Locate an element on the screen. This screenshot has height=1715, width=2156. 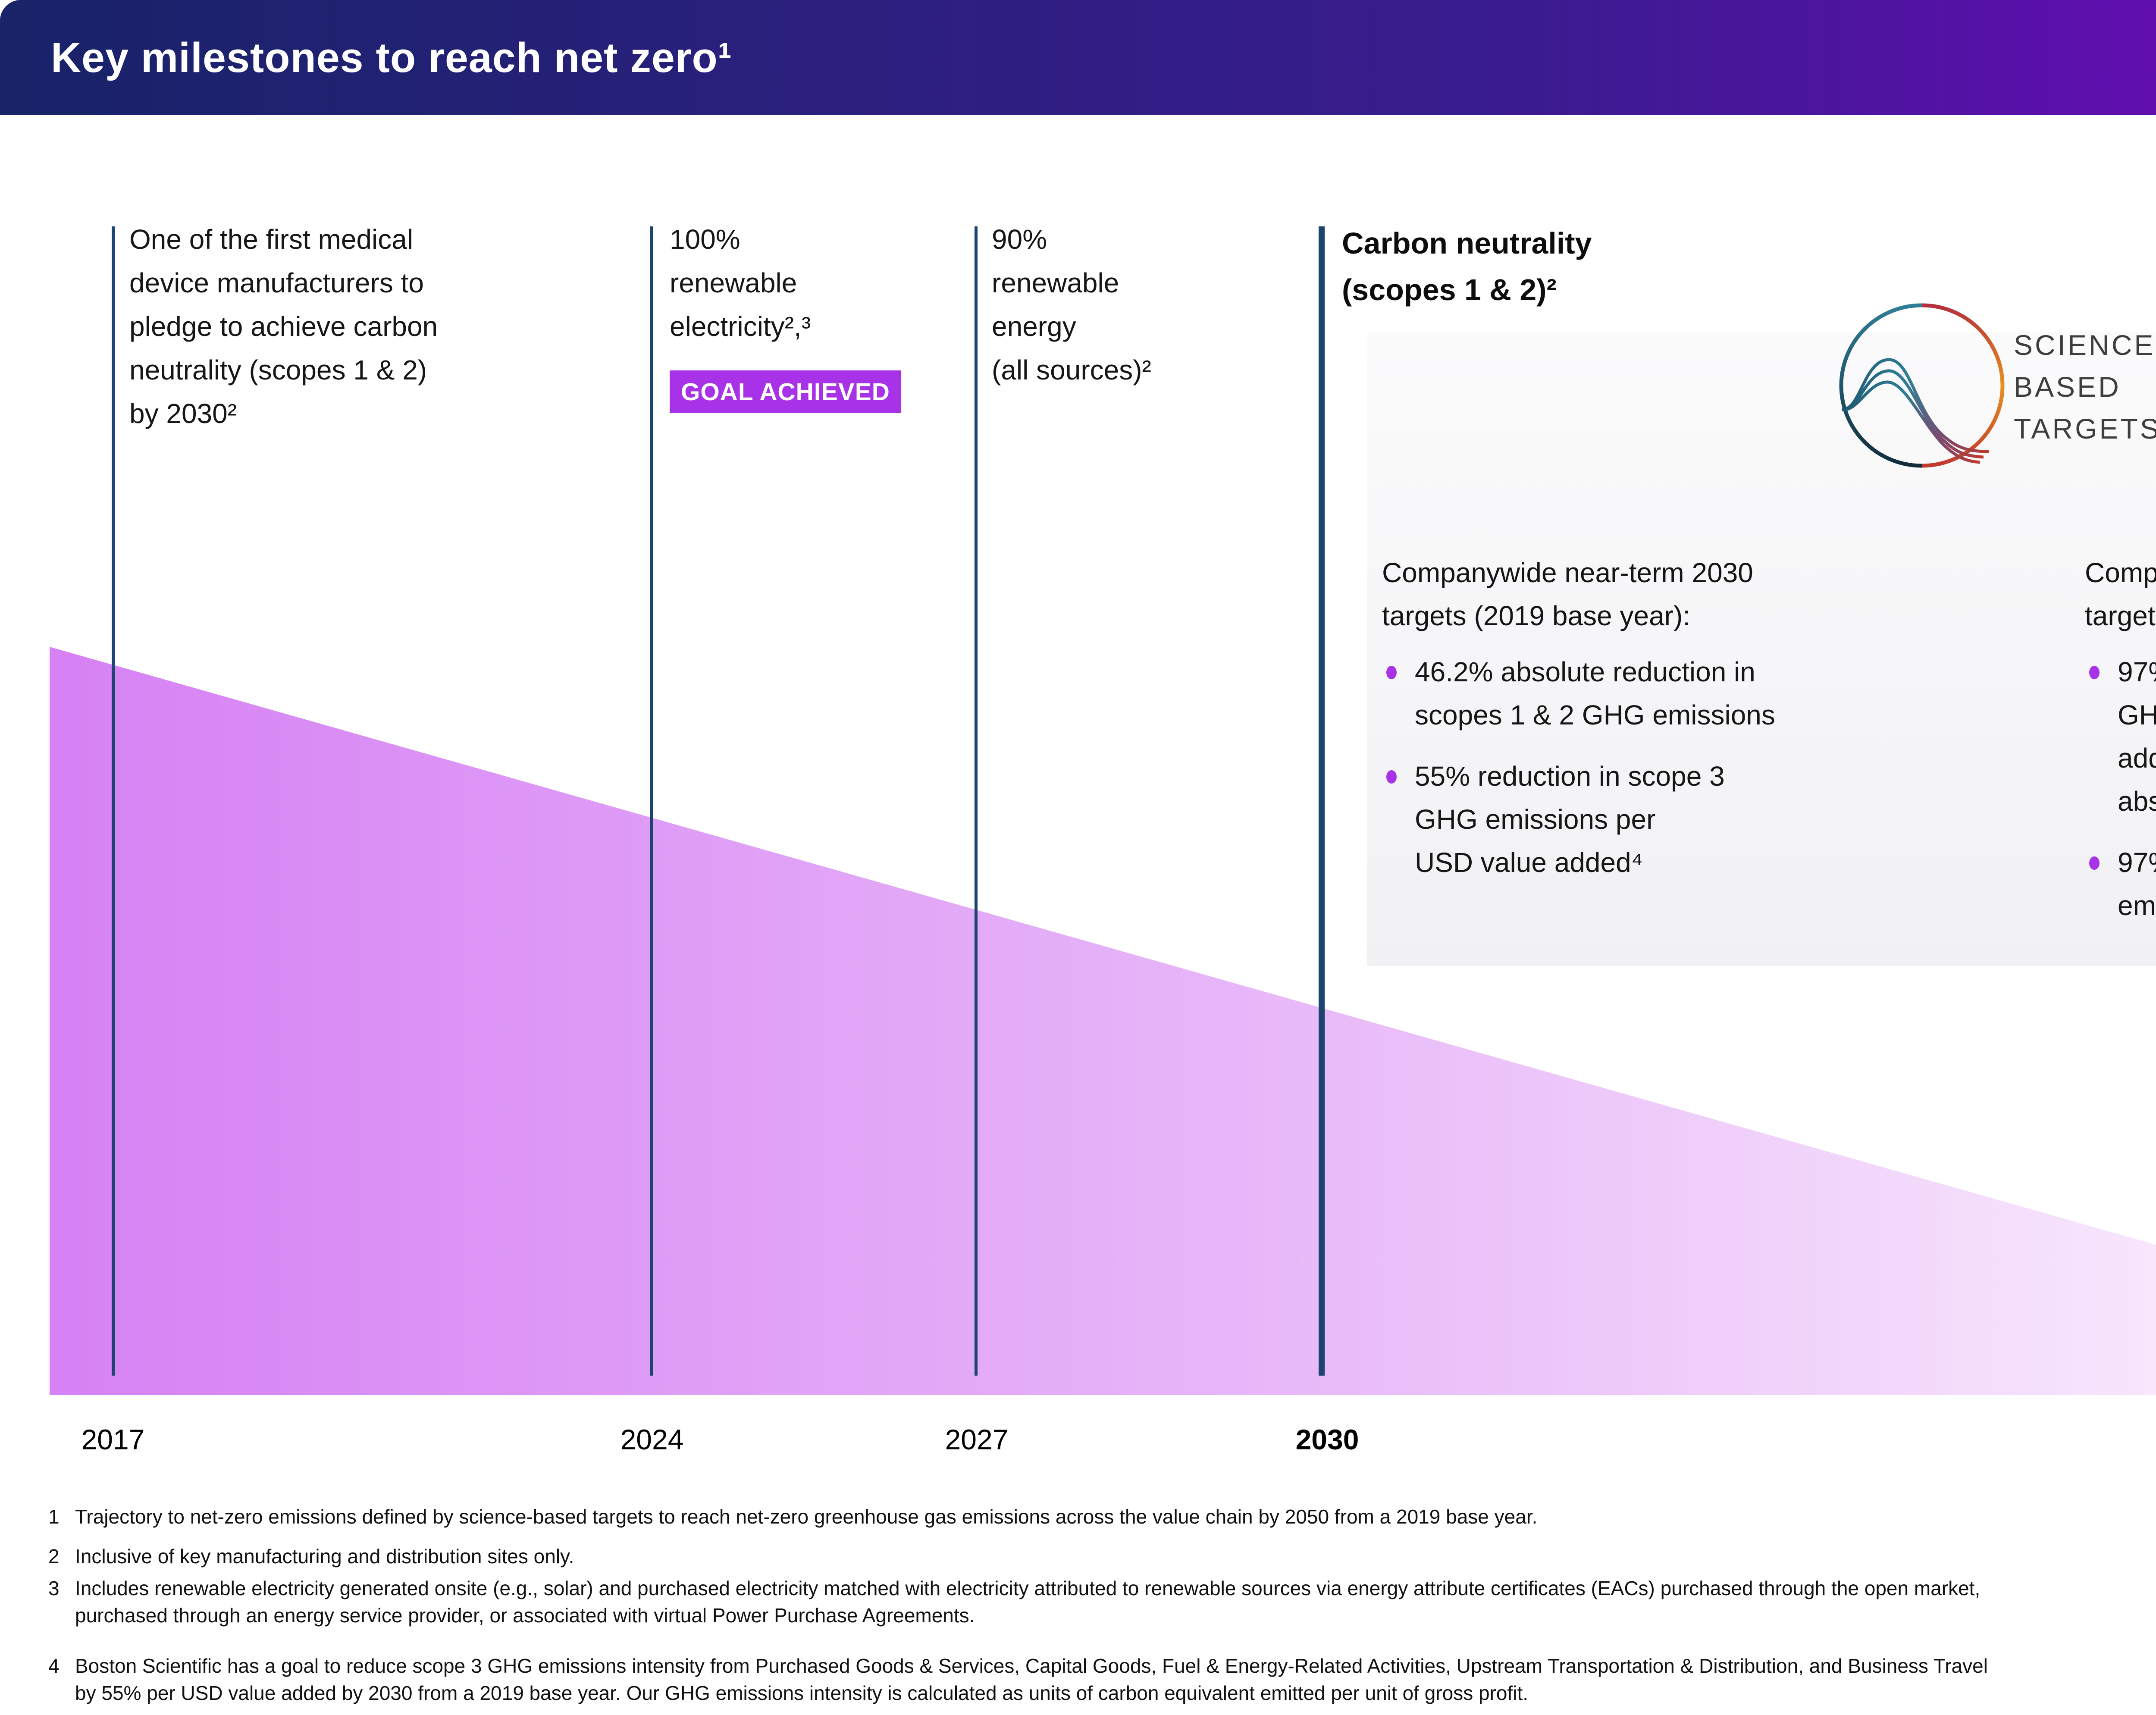
timeline-marker-2027 is located at coordinates (976, 801).